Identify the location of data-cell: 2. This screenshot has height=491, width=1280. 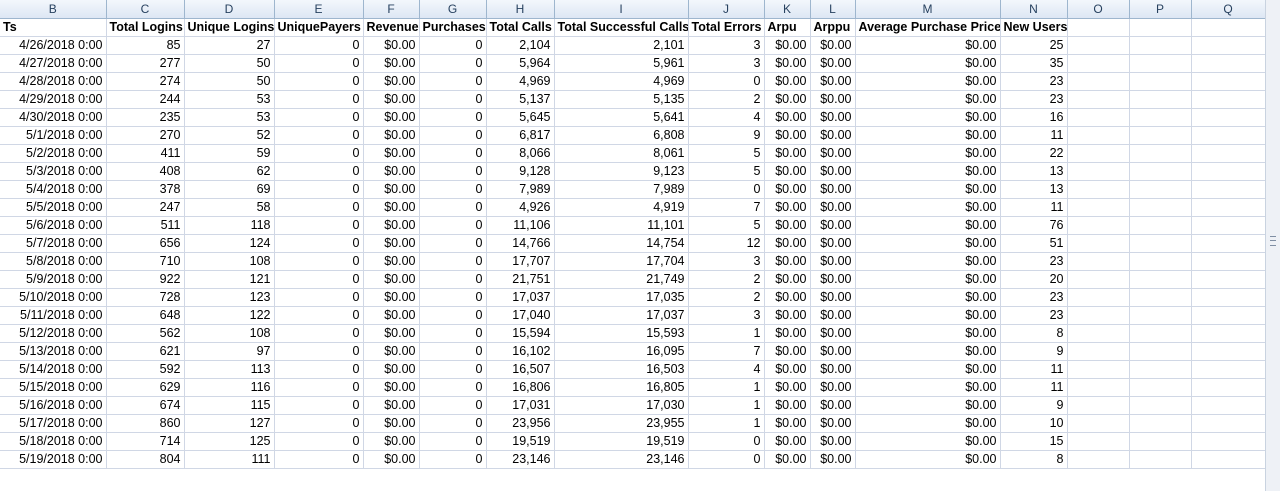
(726, 99).